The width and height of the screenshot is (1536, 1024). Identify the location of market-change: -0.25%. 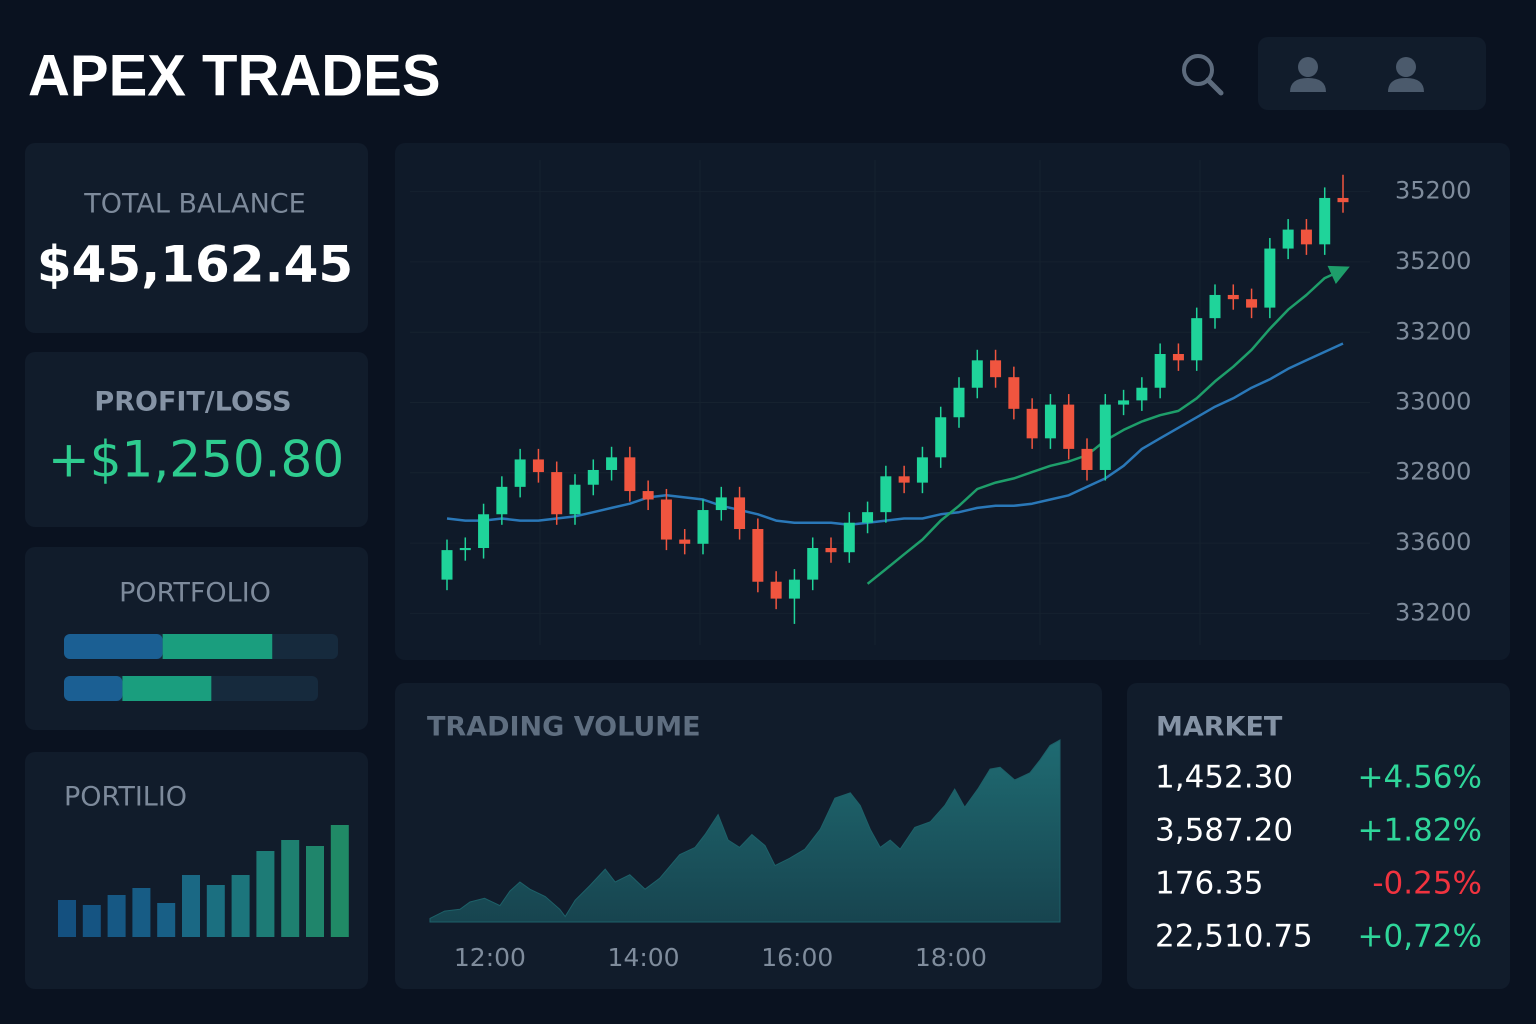
(1427, 884).